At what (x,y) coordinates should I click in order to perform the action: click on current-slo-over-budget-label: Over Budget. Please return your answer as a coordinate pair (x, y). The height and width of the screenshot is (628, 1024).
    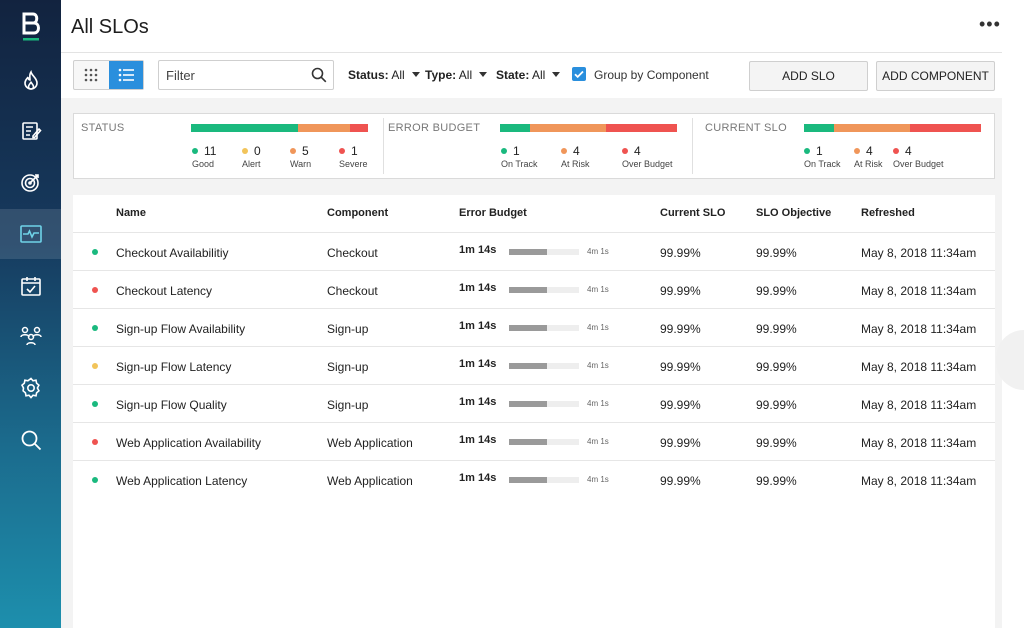
    Looking at the image, I should click on (918, 164).